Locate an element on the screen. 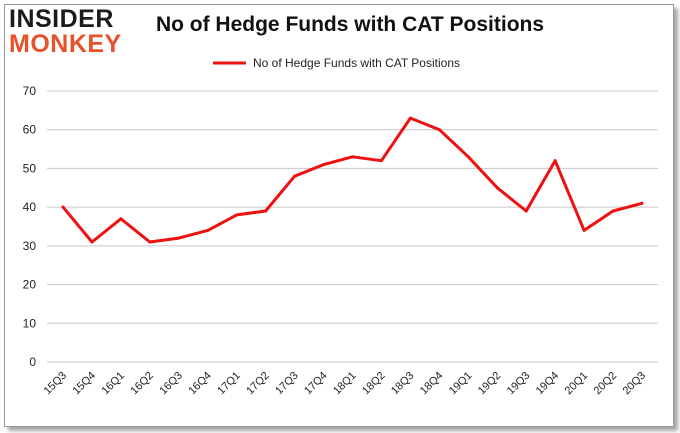 Image resolution: width=680 pixels, height=433 pixels. logo-line-2: MONKEY is located at coordinates (65, 44).